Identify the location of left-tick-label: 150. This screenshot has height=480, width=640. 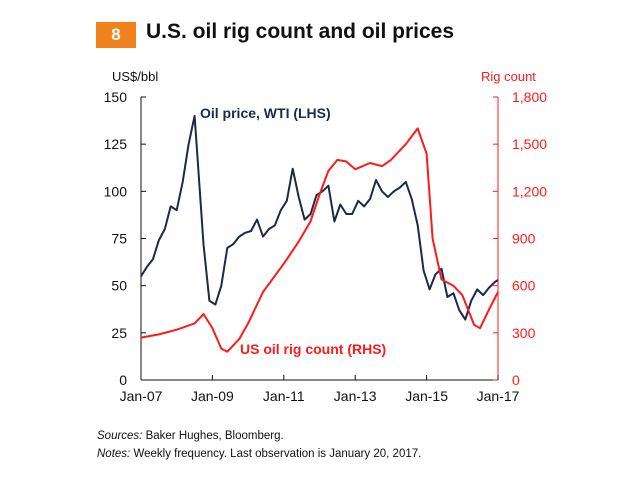
(116, 97).